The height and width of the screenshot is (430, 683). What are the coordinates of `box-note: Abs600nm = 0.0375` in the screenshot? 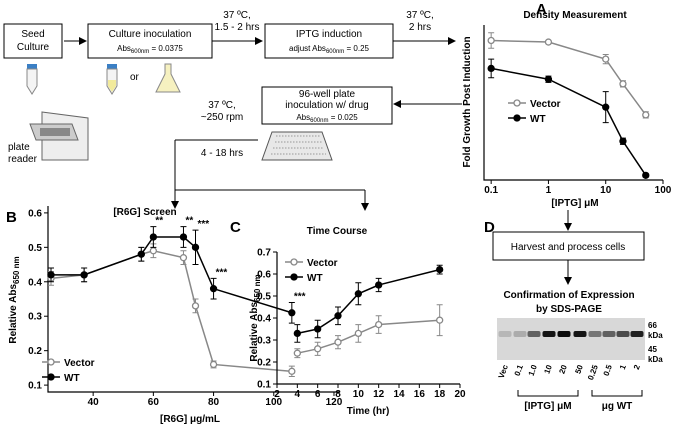 It's located at (150, 49).